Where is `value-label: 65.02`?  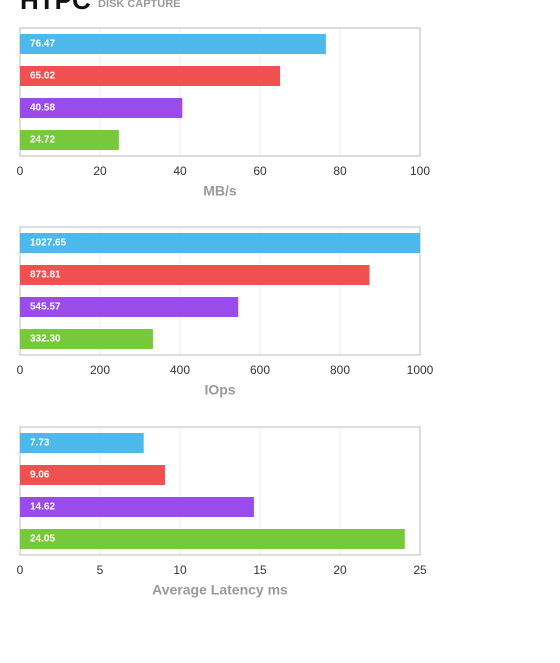
value-label: 65.02 is located at coordinates (42, 76).